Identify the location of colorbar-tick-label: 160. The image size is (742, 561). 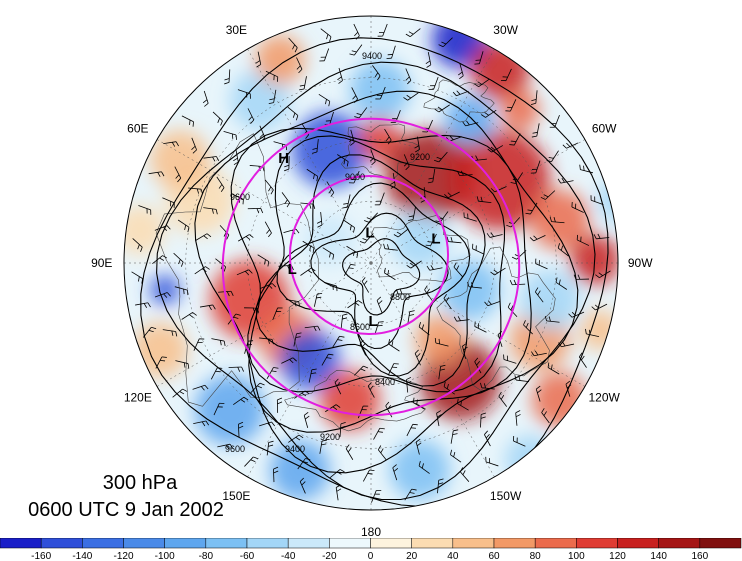
(699, 556).